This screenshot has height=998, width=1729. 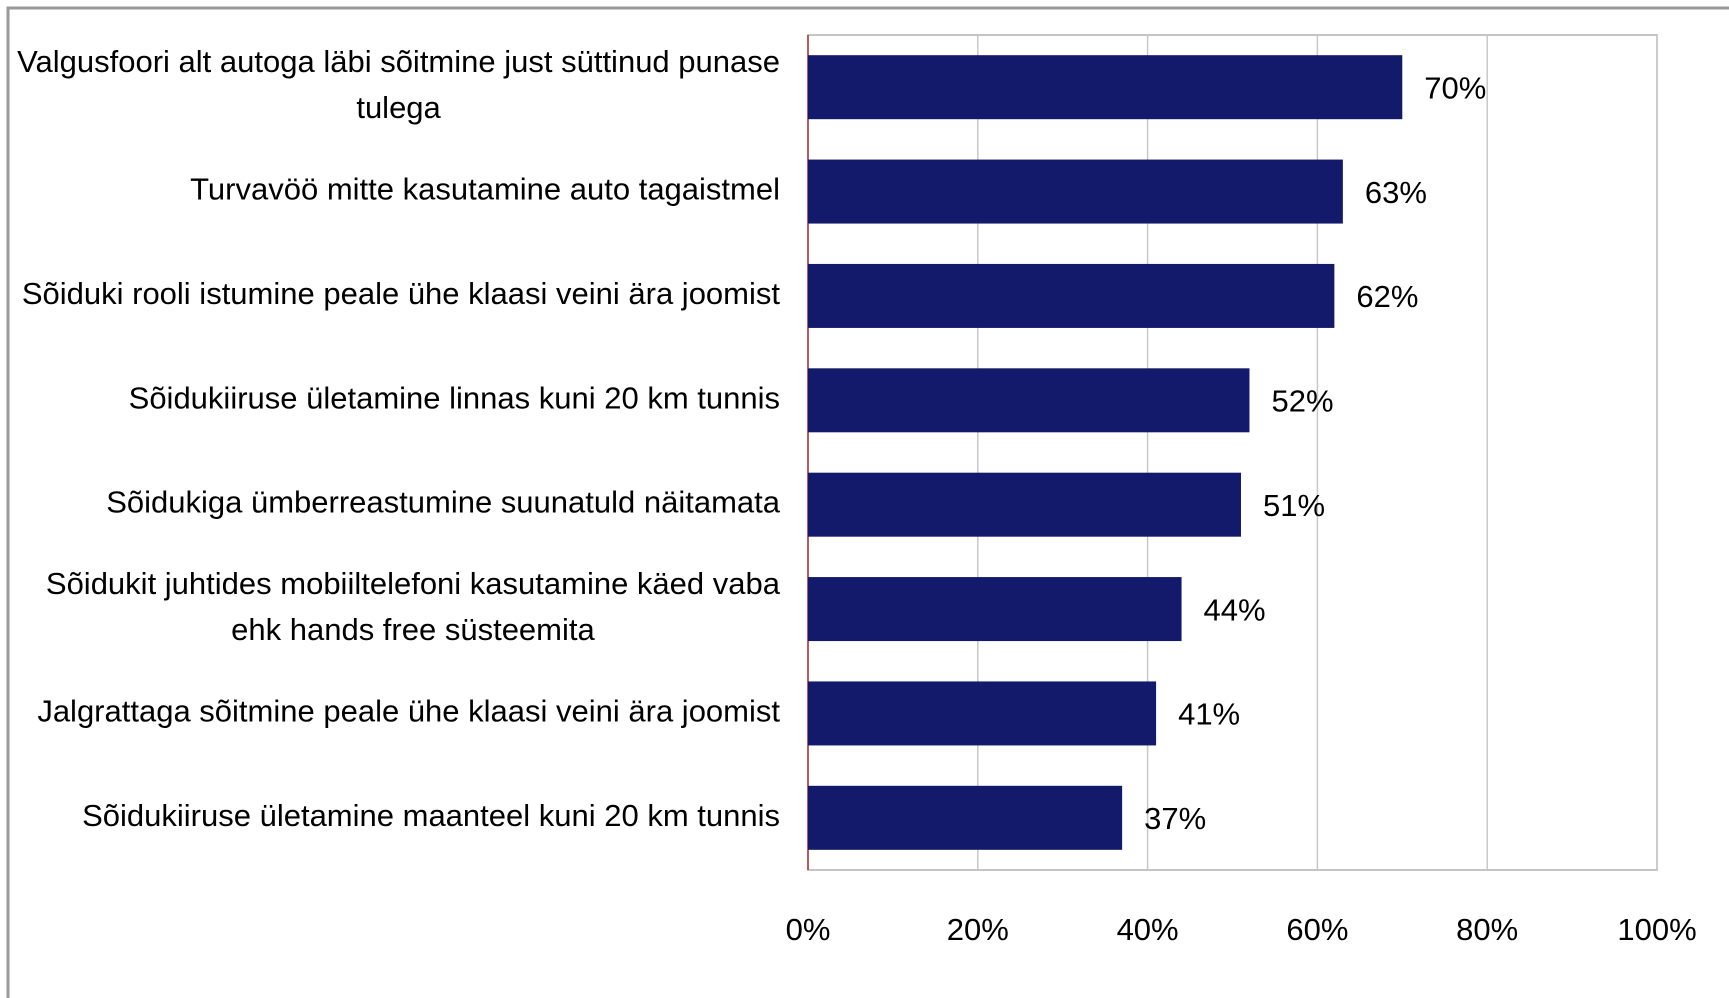 I want to click on value-label: 63%, so click(x=1396, y=192).